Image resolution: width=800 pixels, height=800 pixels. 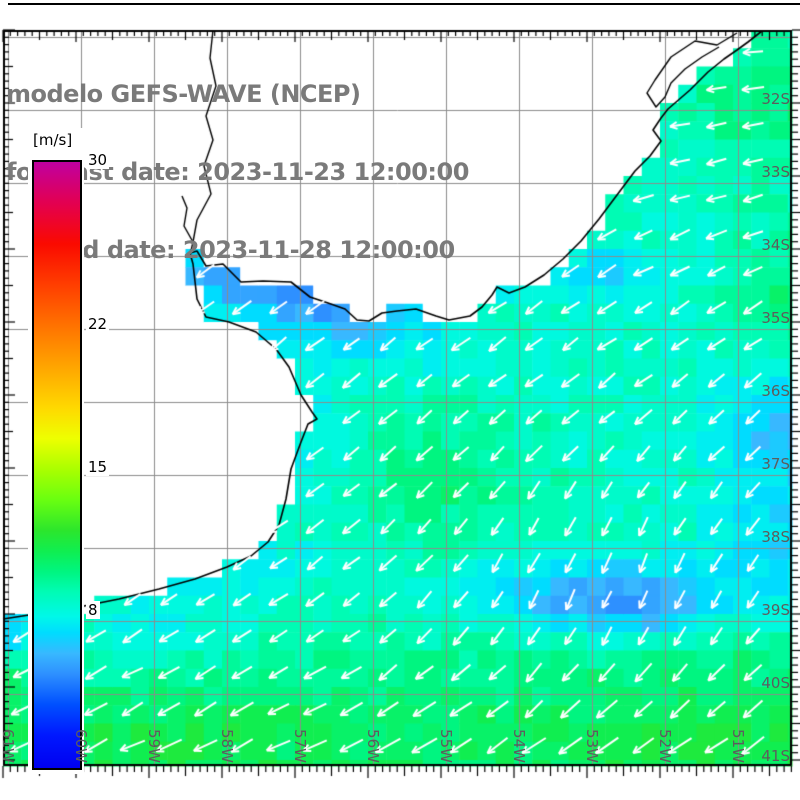 I want to click on lat-label: 39S, so click(x=775, y=610).